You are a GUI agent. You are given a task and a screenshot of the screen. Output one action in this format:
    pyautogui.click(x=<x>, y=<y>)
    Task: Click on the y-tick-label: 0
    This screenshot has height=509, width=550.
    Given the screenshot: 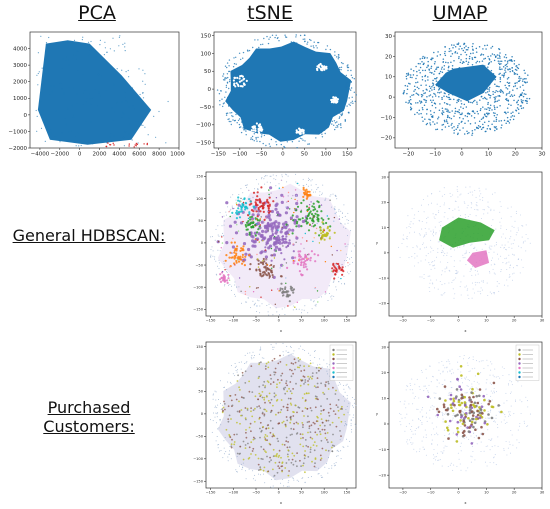 What is the action you would take?
    pyautogui.click(x=202, y=414)
    